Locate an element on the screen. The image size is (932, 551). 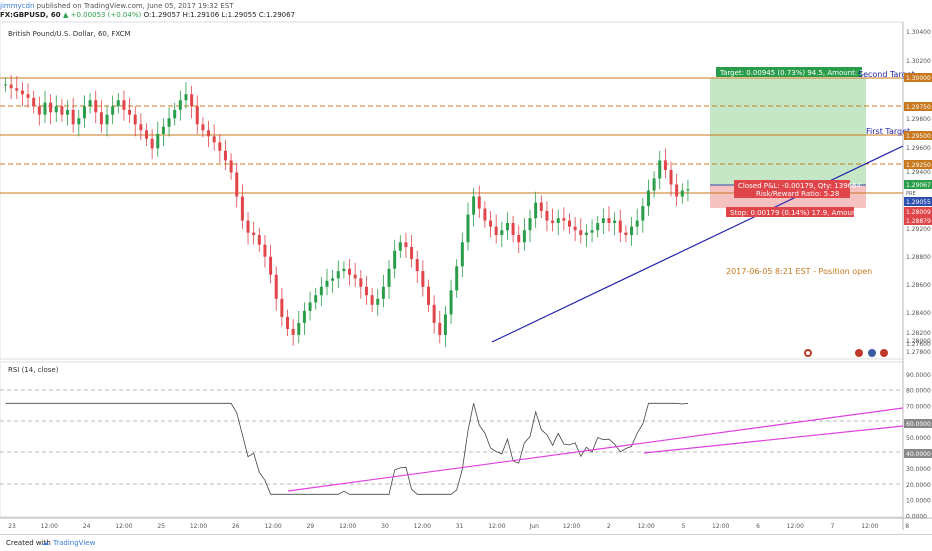
target-zone is located at coordinates (788, 131).